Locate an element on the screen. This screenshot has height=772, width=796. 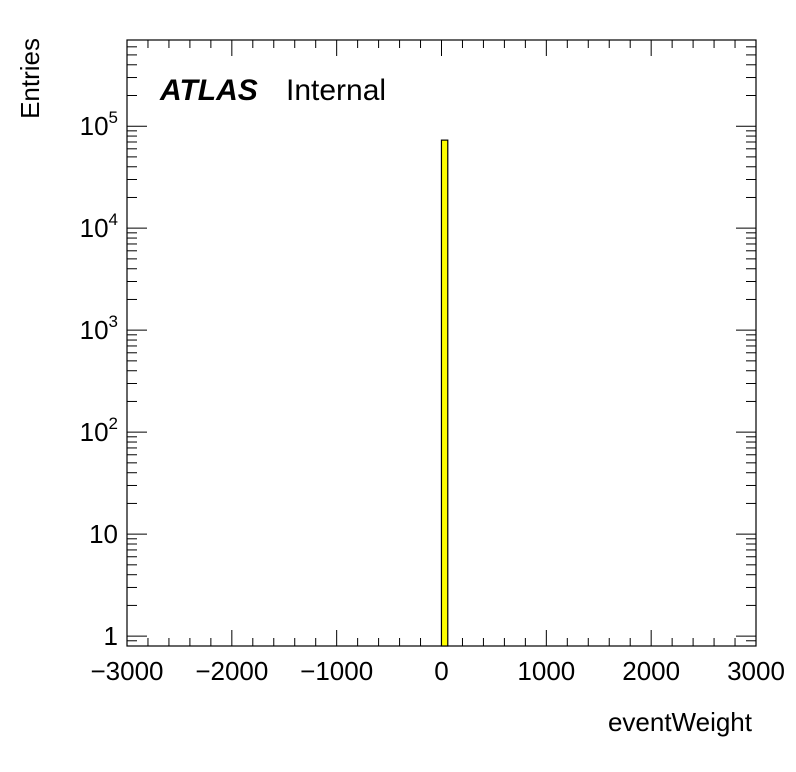
x-tick-labels: −3000 −2000 −1000 0 1000 2000 3000 is located at coordinates (437, 671).